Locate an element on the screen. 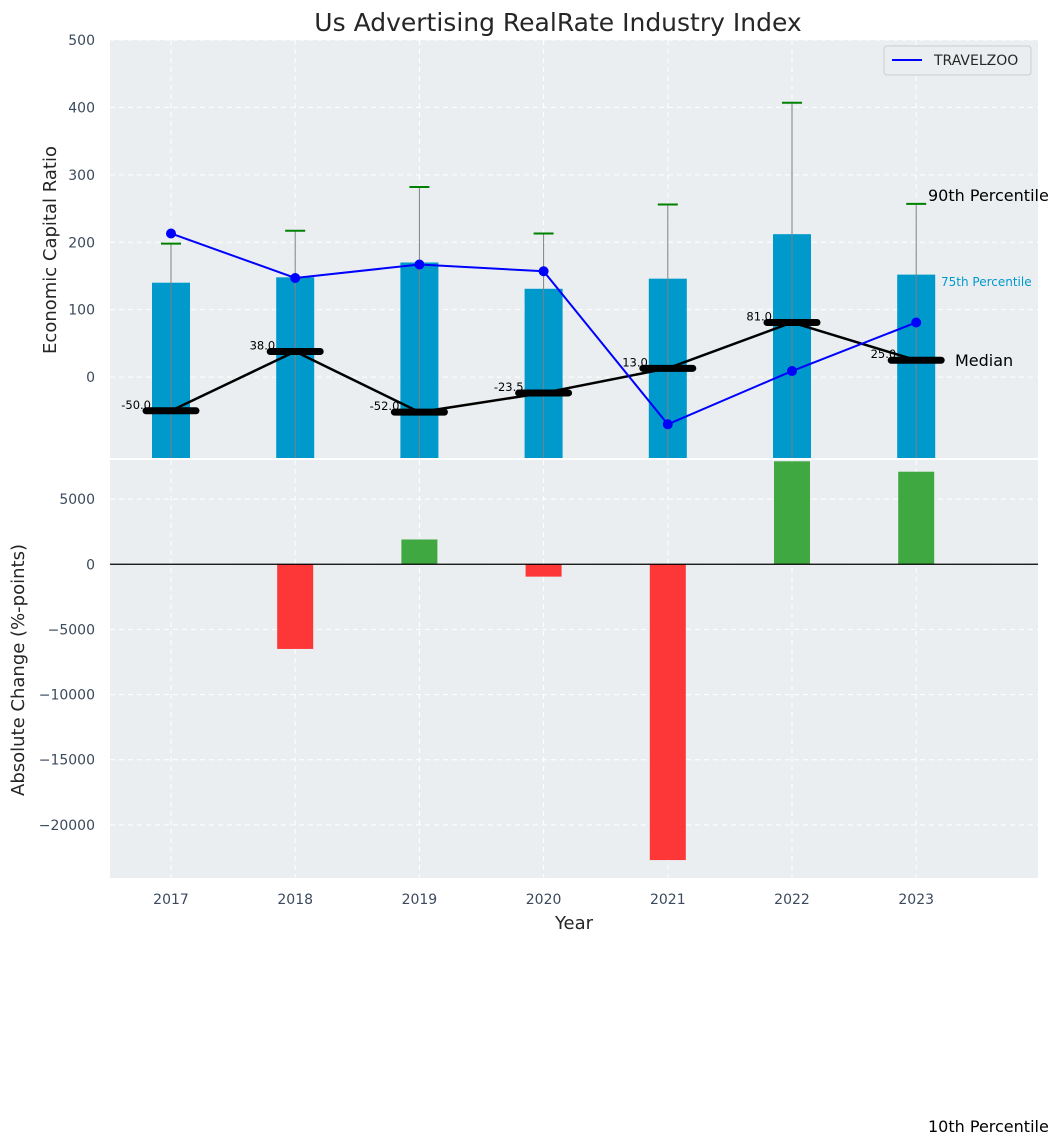  median-value-labels: -50.0 38.0 -52.0 -23.5 13.0 81.0 25.0 is located at coordinates (508, 361).